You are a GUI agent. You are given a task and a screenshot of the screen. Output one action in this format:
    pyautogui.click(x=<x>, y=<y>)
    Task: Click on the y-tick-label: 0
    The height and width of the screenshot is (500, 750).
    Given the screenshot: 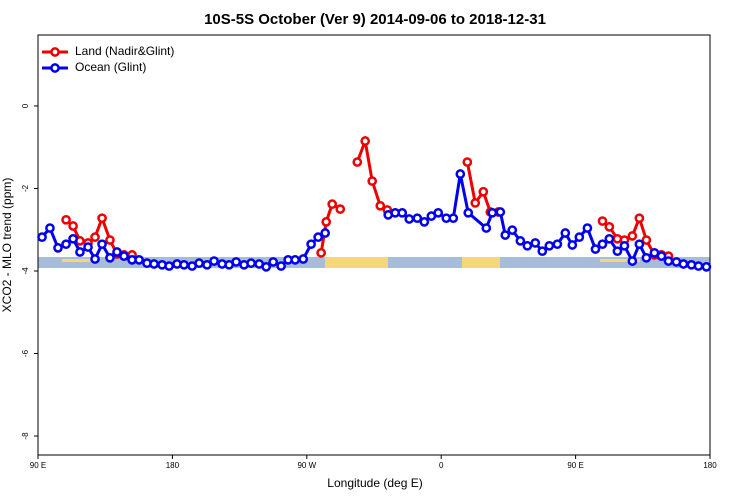 What is the action you would take?
    pyautogui.click(x=25, y=105)
    